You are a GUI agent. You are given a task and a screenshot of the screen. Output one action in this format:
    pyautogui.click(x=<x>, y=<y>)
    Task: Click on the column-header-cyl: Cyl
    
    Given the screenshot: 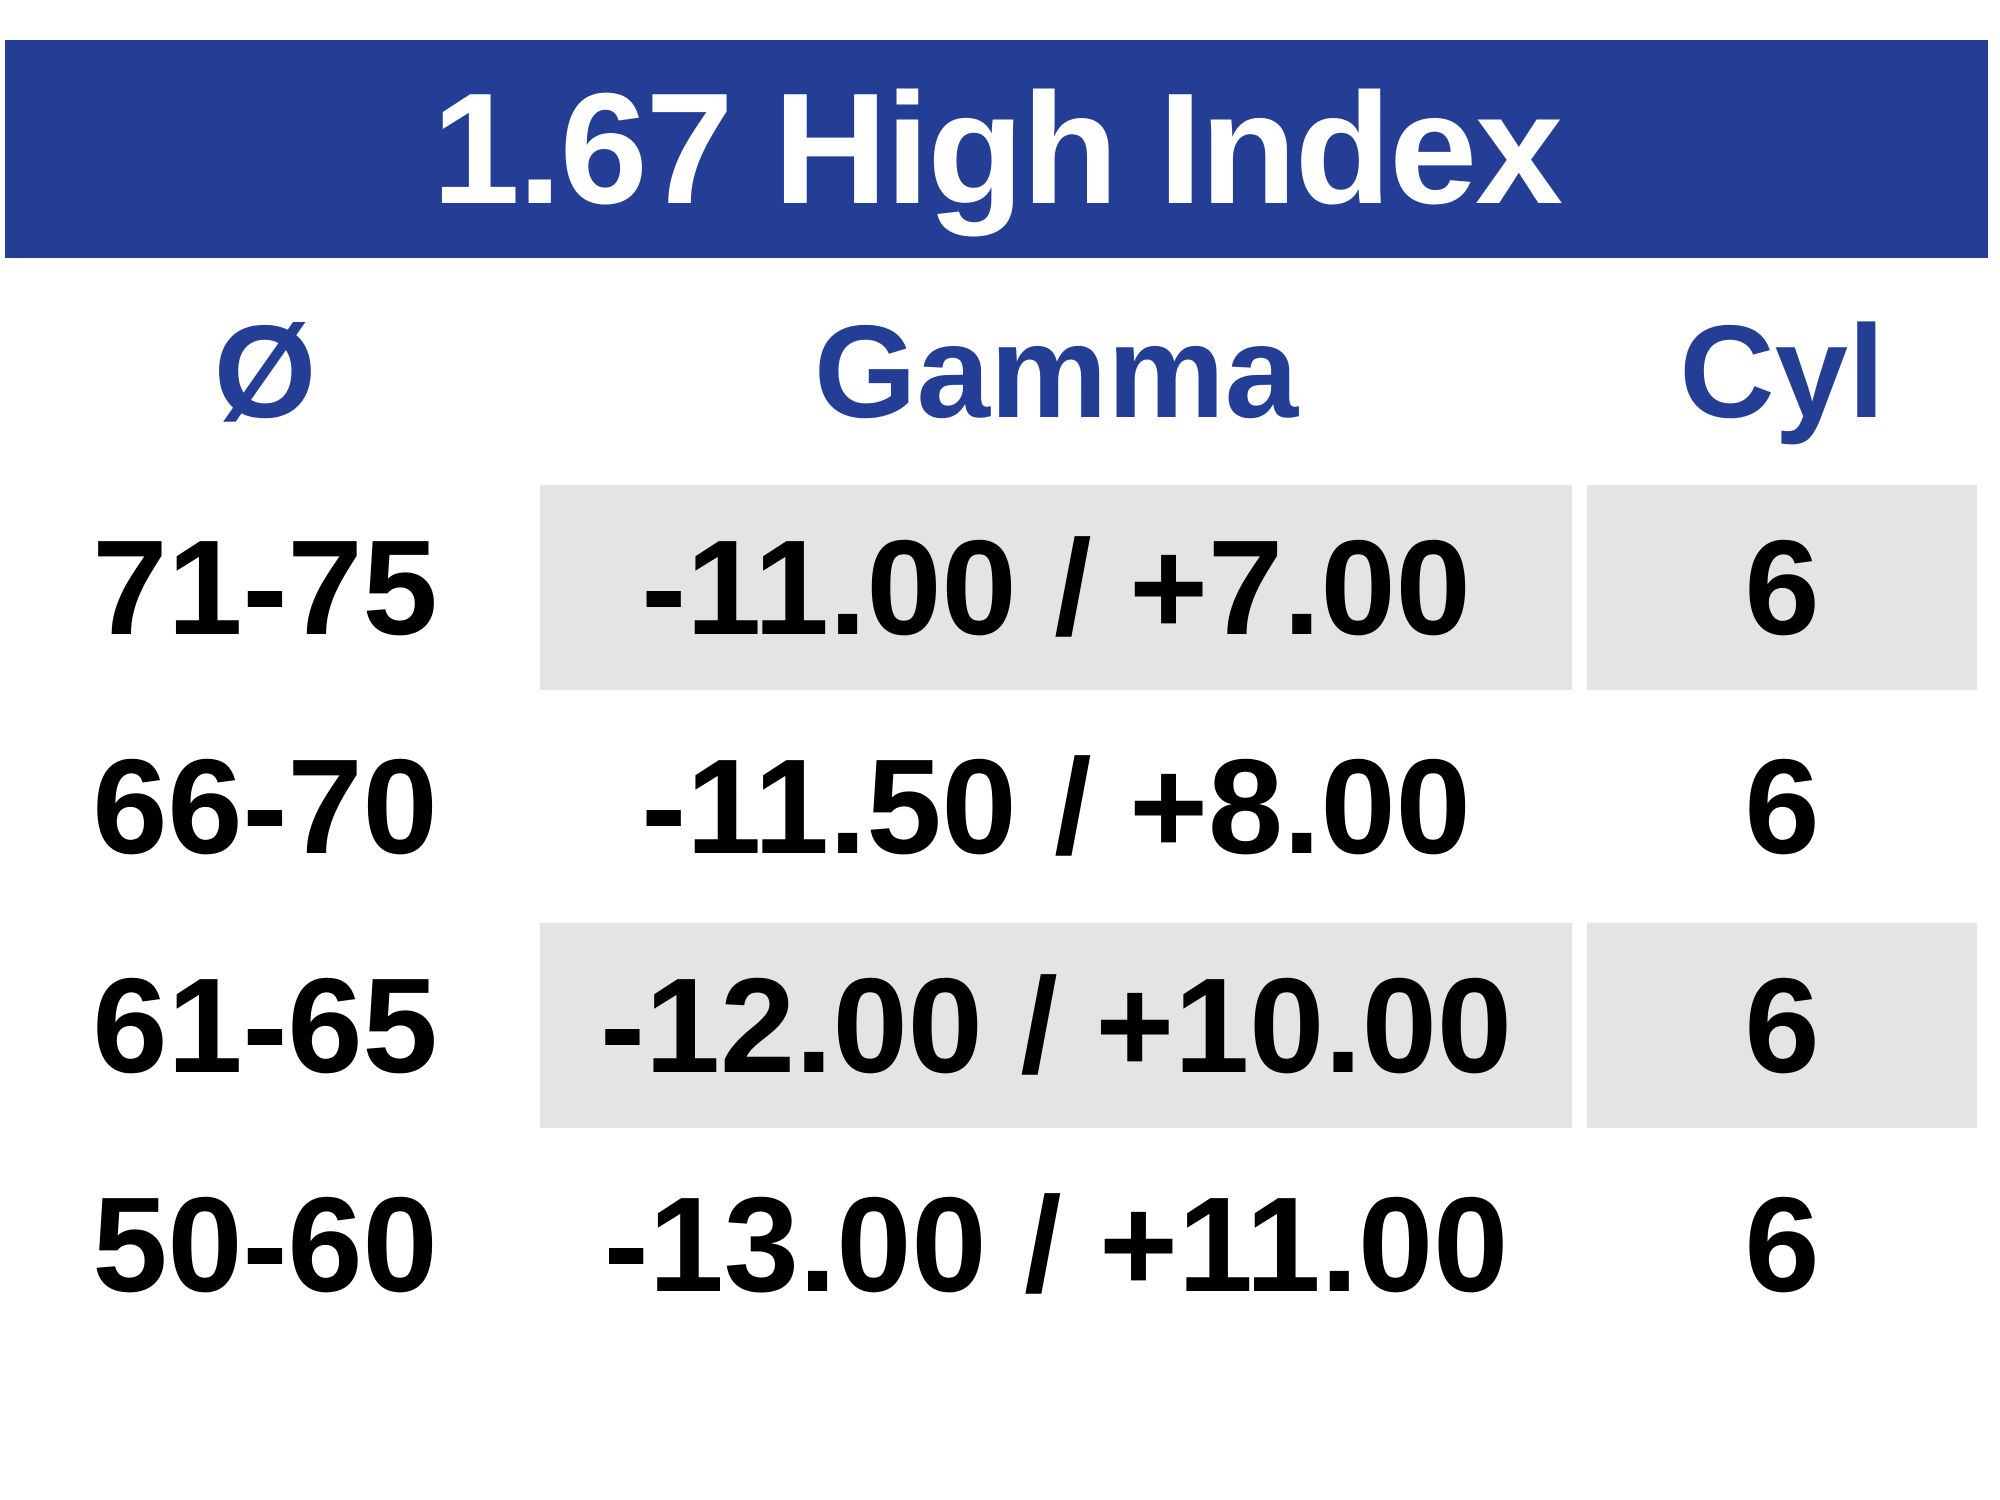 What is the action you would take?
    pyautogui.click(x=1782, y=371)
    